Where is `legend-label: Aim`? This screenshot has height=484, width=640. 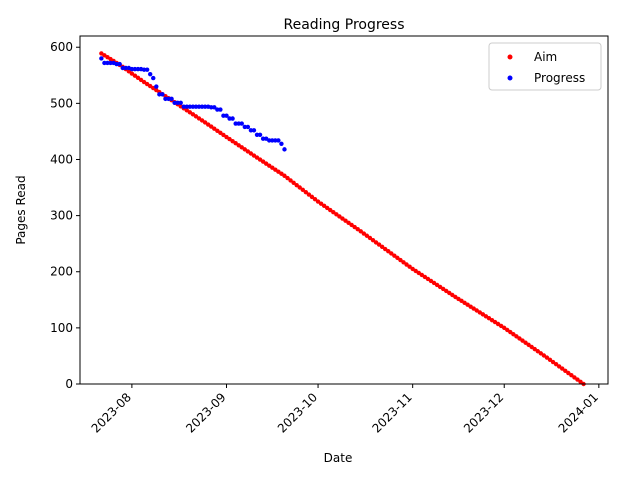
legend-label: Aim is located at coordinates (545, 57).